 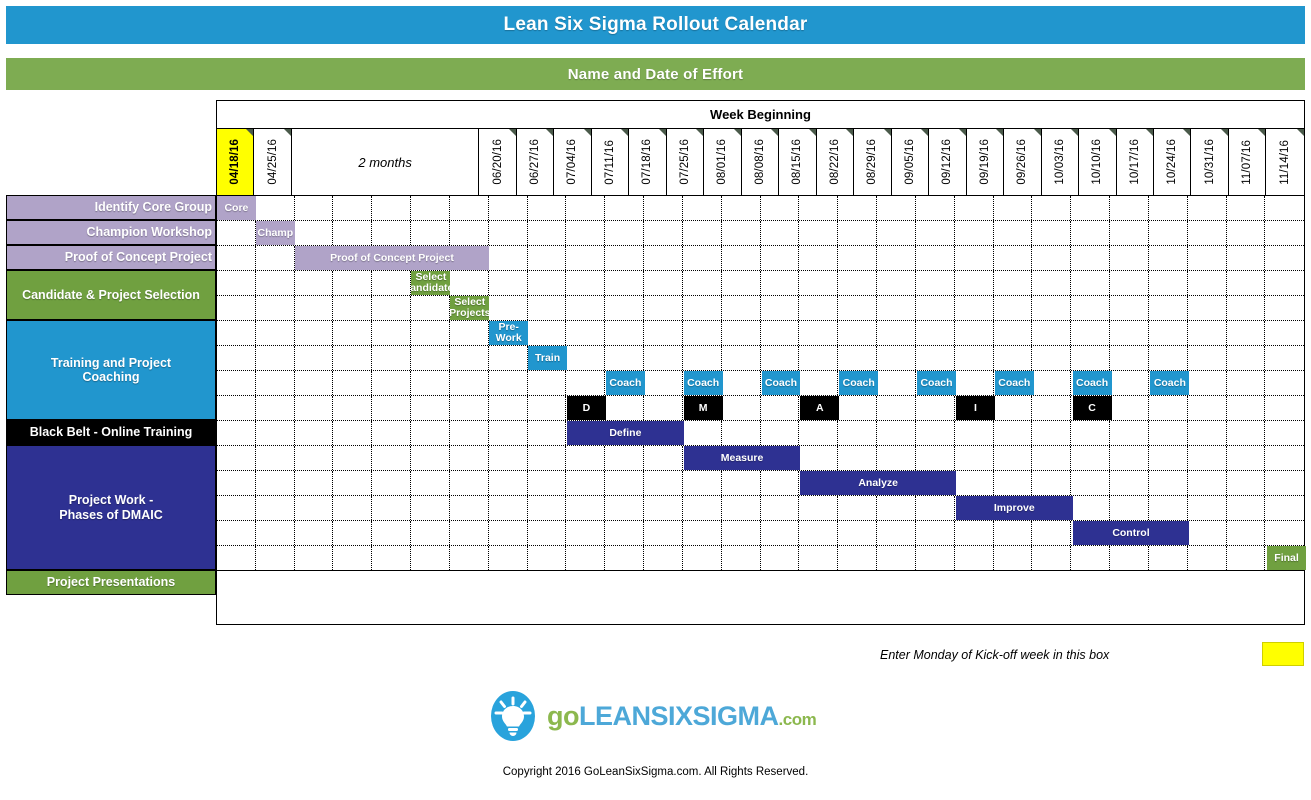 I want to click on gantt-bar-define: Define, so click(x=625, y=433).